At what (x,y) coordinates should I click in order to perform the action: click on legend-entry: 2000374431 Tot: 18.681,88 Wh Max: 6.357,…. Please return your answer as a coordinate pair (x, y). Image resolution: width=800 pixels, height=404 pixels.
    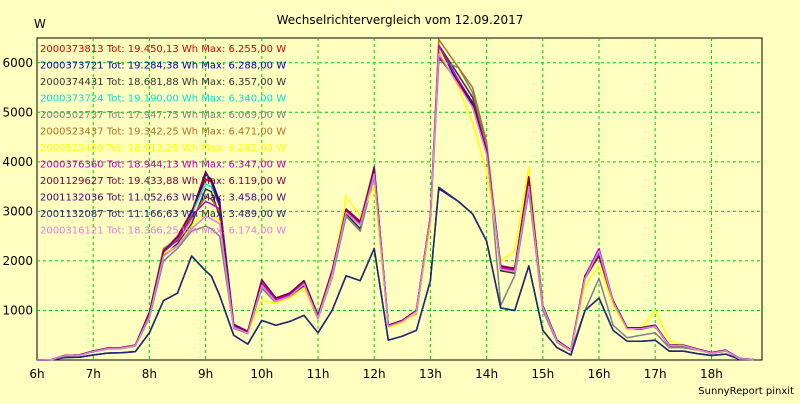
    Looking at the image, I should click on (163, 82).